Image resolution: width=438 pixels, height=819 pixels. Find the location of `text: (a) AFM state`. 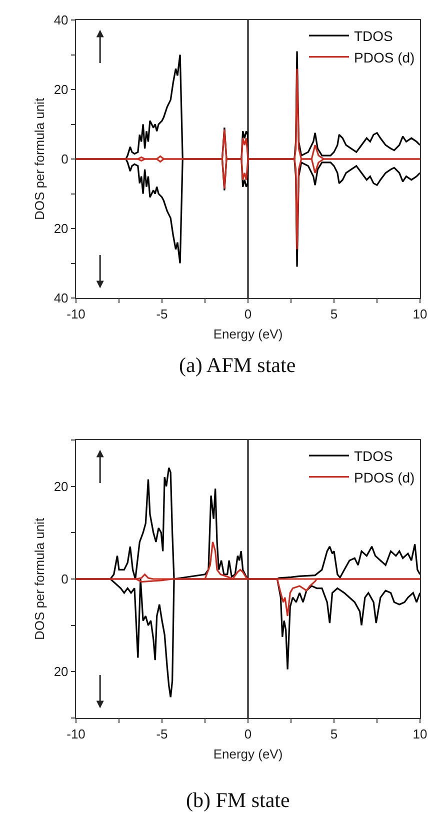

text: (a) AFM state is located at coordinates (237, 365).